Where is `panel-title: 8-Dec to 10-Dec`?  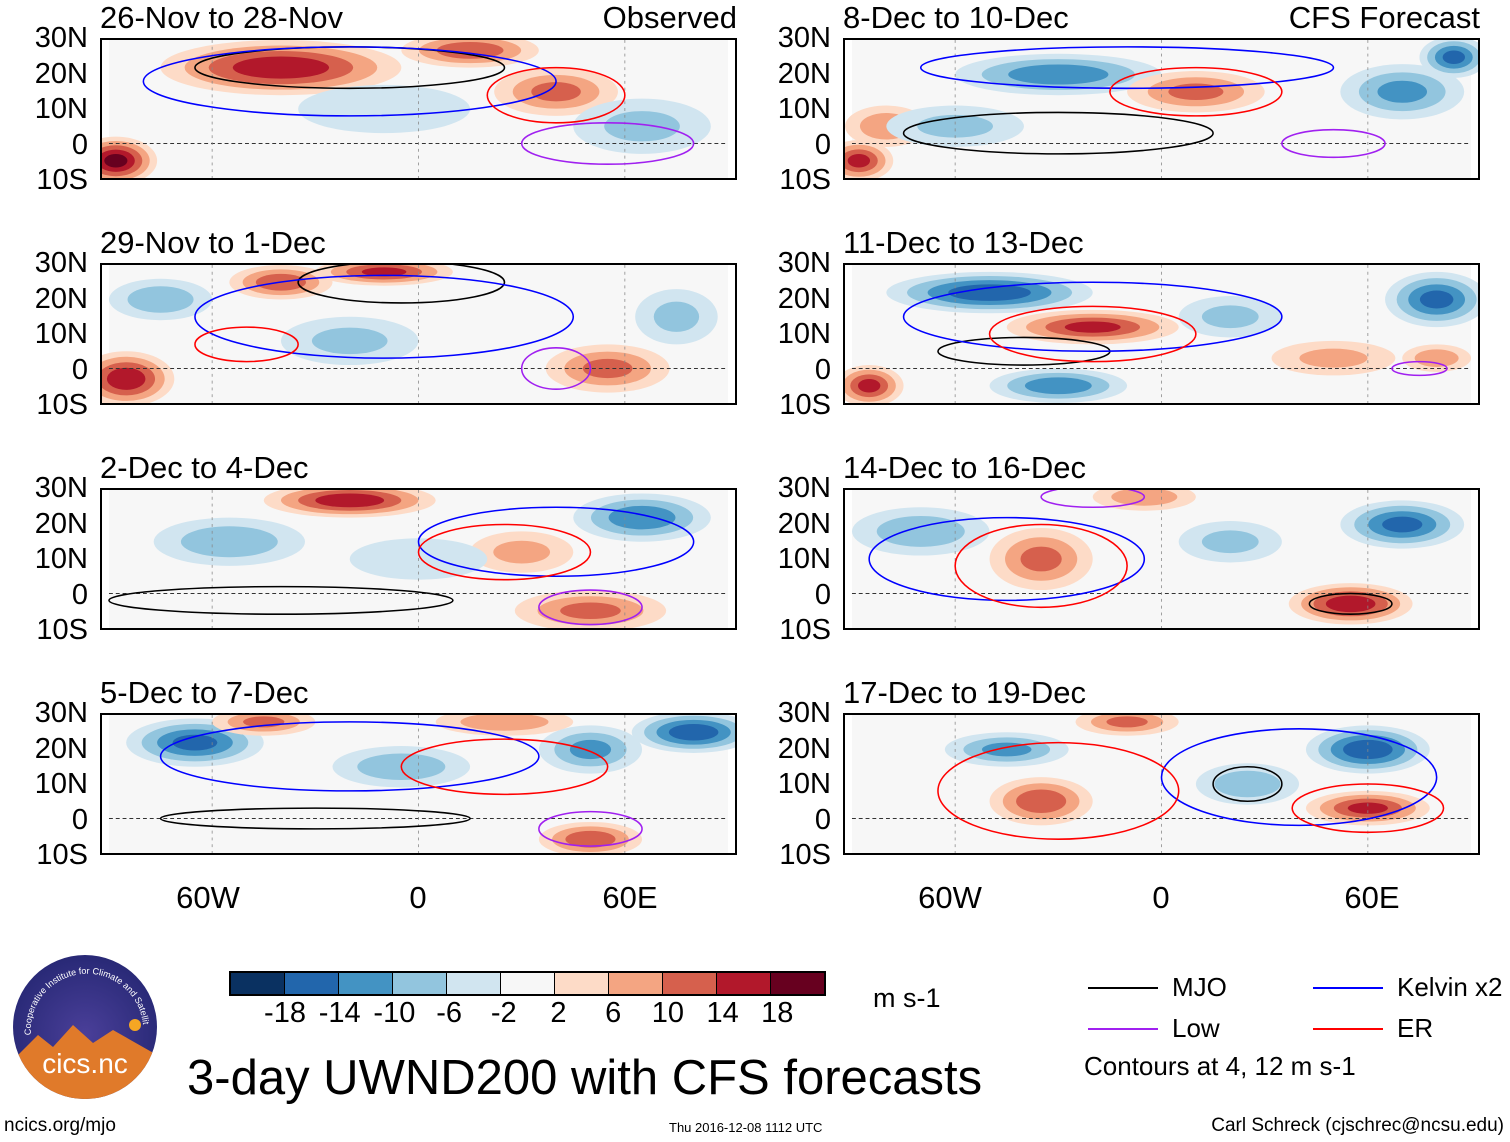 panel-title: 8-Dec to 10-Dec is located at coordinates (956, 17).